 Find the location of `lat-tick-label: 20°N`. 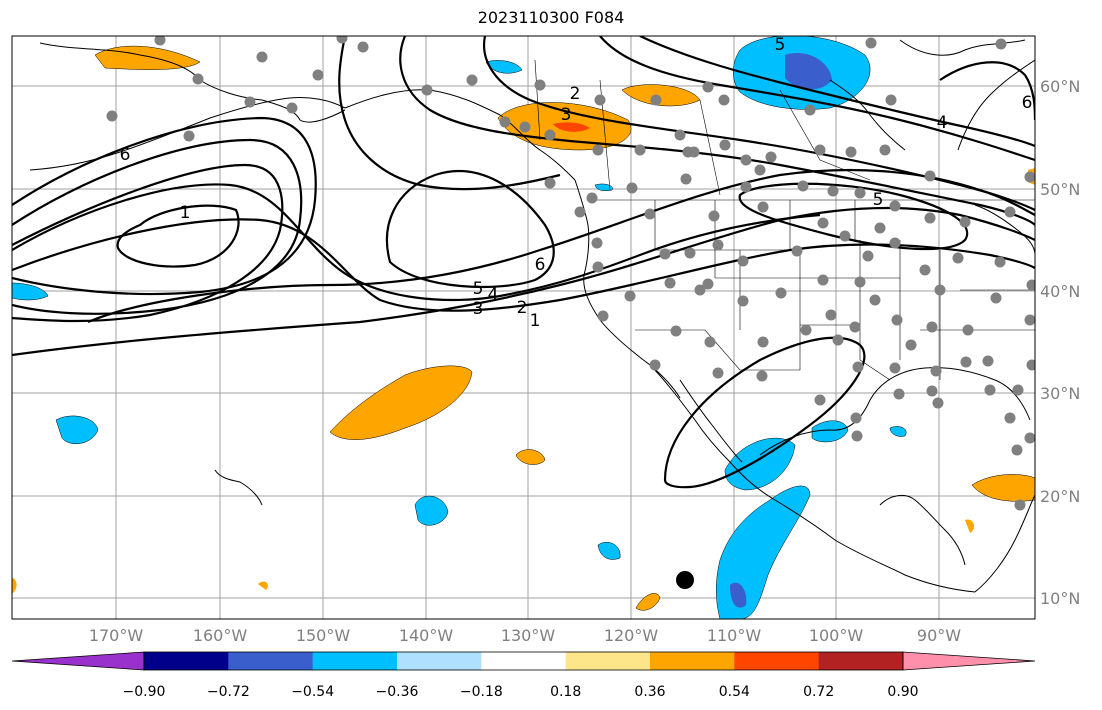

lat-tick-label: 20°N is located at coordinates (1060, 496).